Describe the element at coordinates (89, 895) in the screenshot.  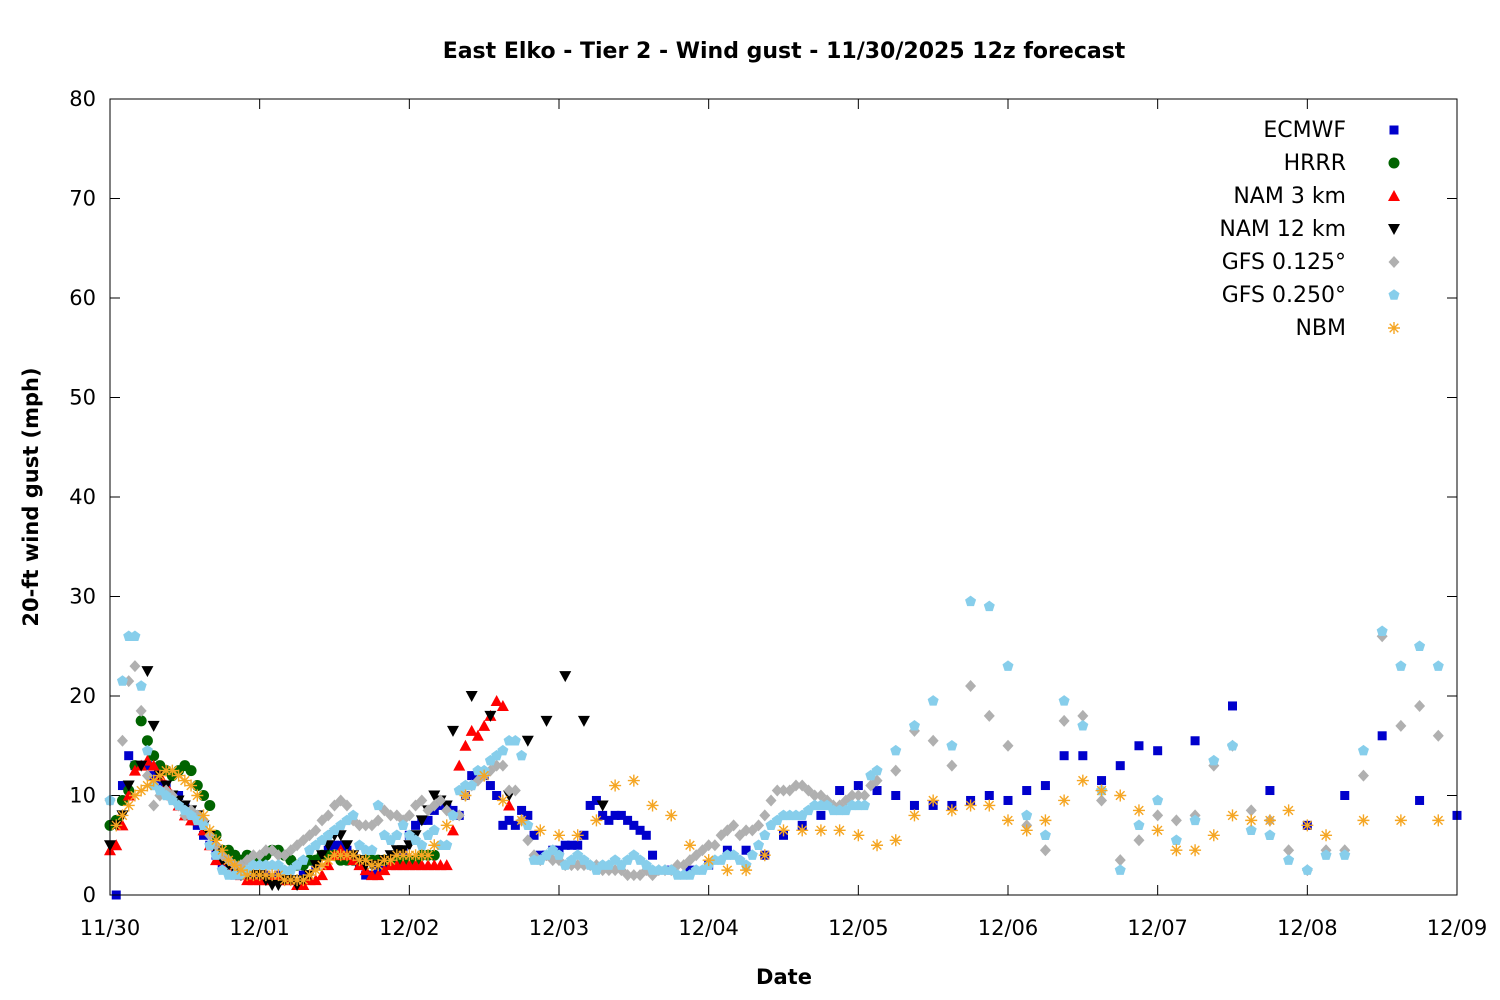
I see `y-tick-label: 0` at that location.